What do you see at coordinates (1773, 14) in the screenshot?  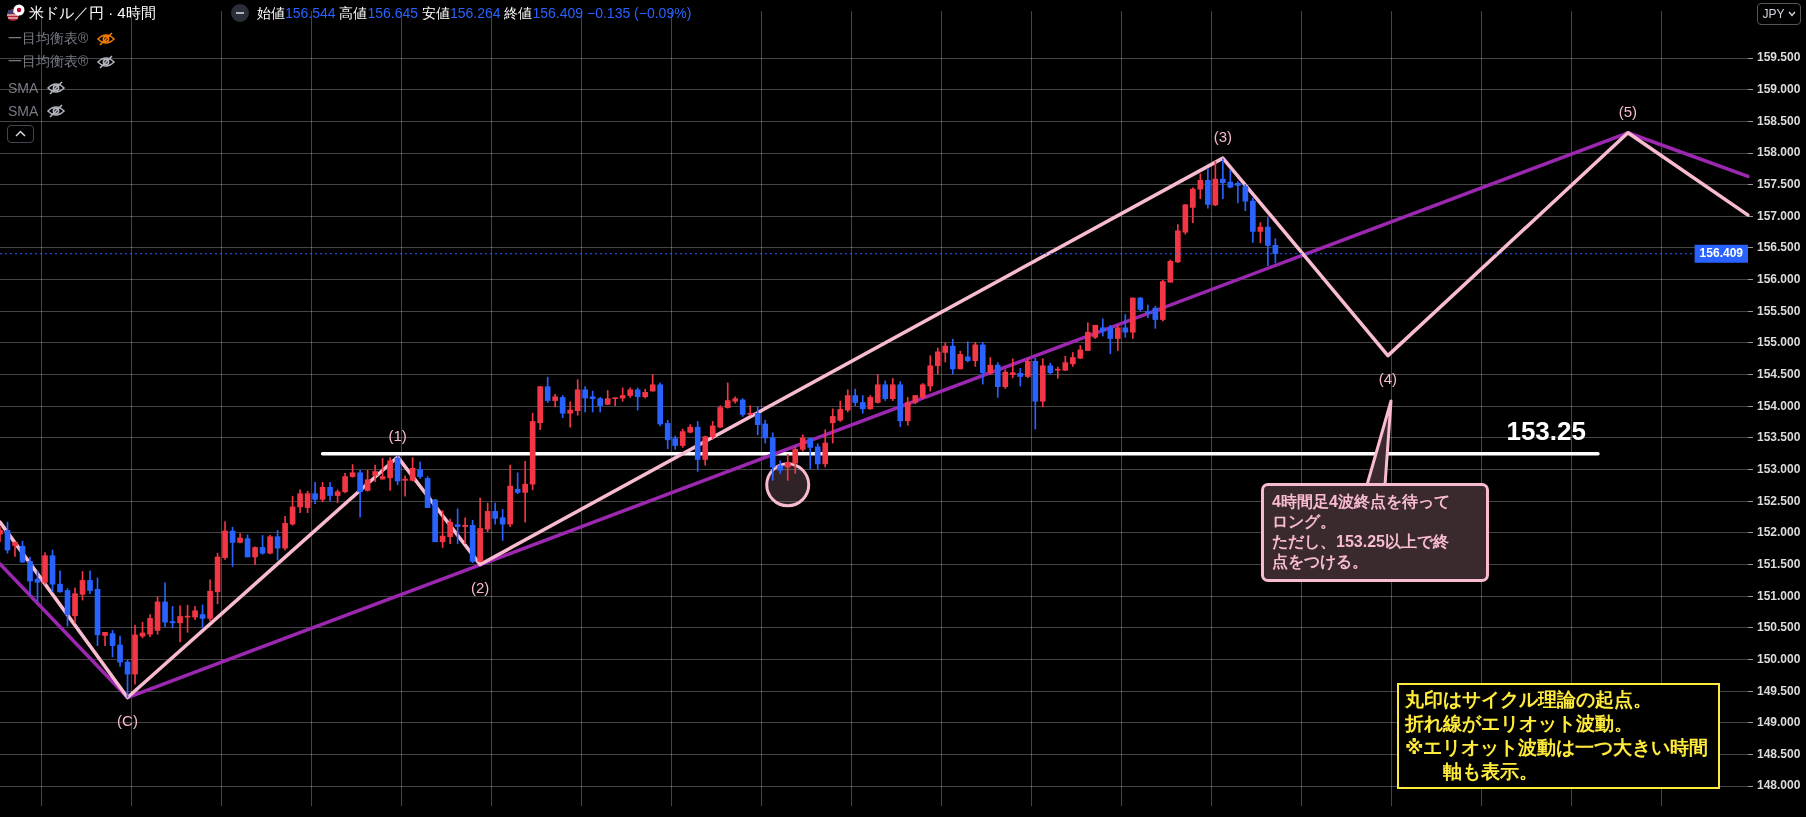 I see `text: JPY` at bounding box center [1773, 14].